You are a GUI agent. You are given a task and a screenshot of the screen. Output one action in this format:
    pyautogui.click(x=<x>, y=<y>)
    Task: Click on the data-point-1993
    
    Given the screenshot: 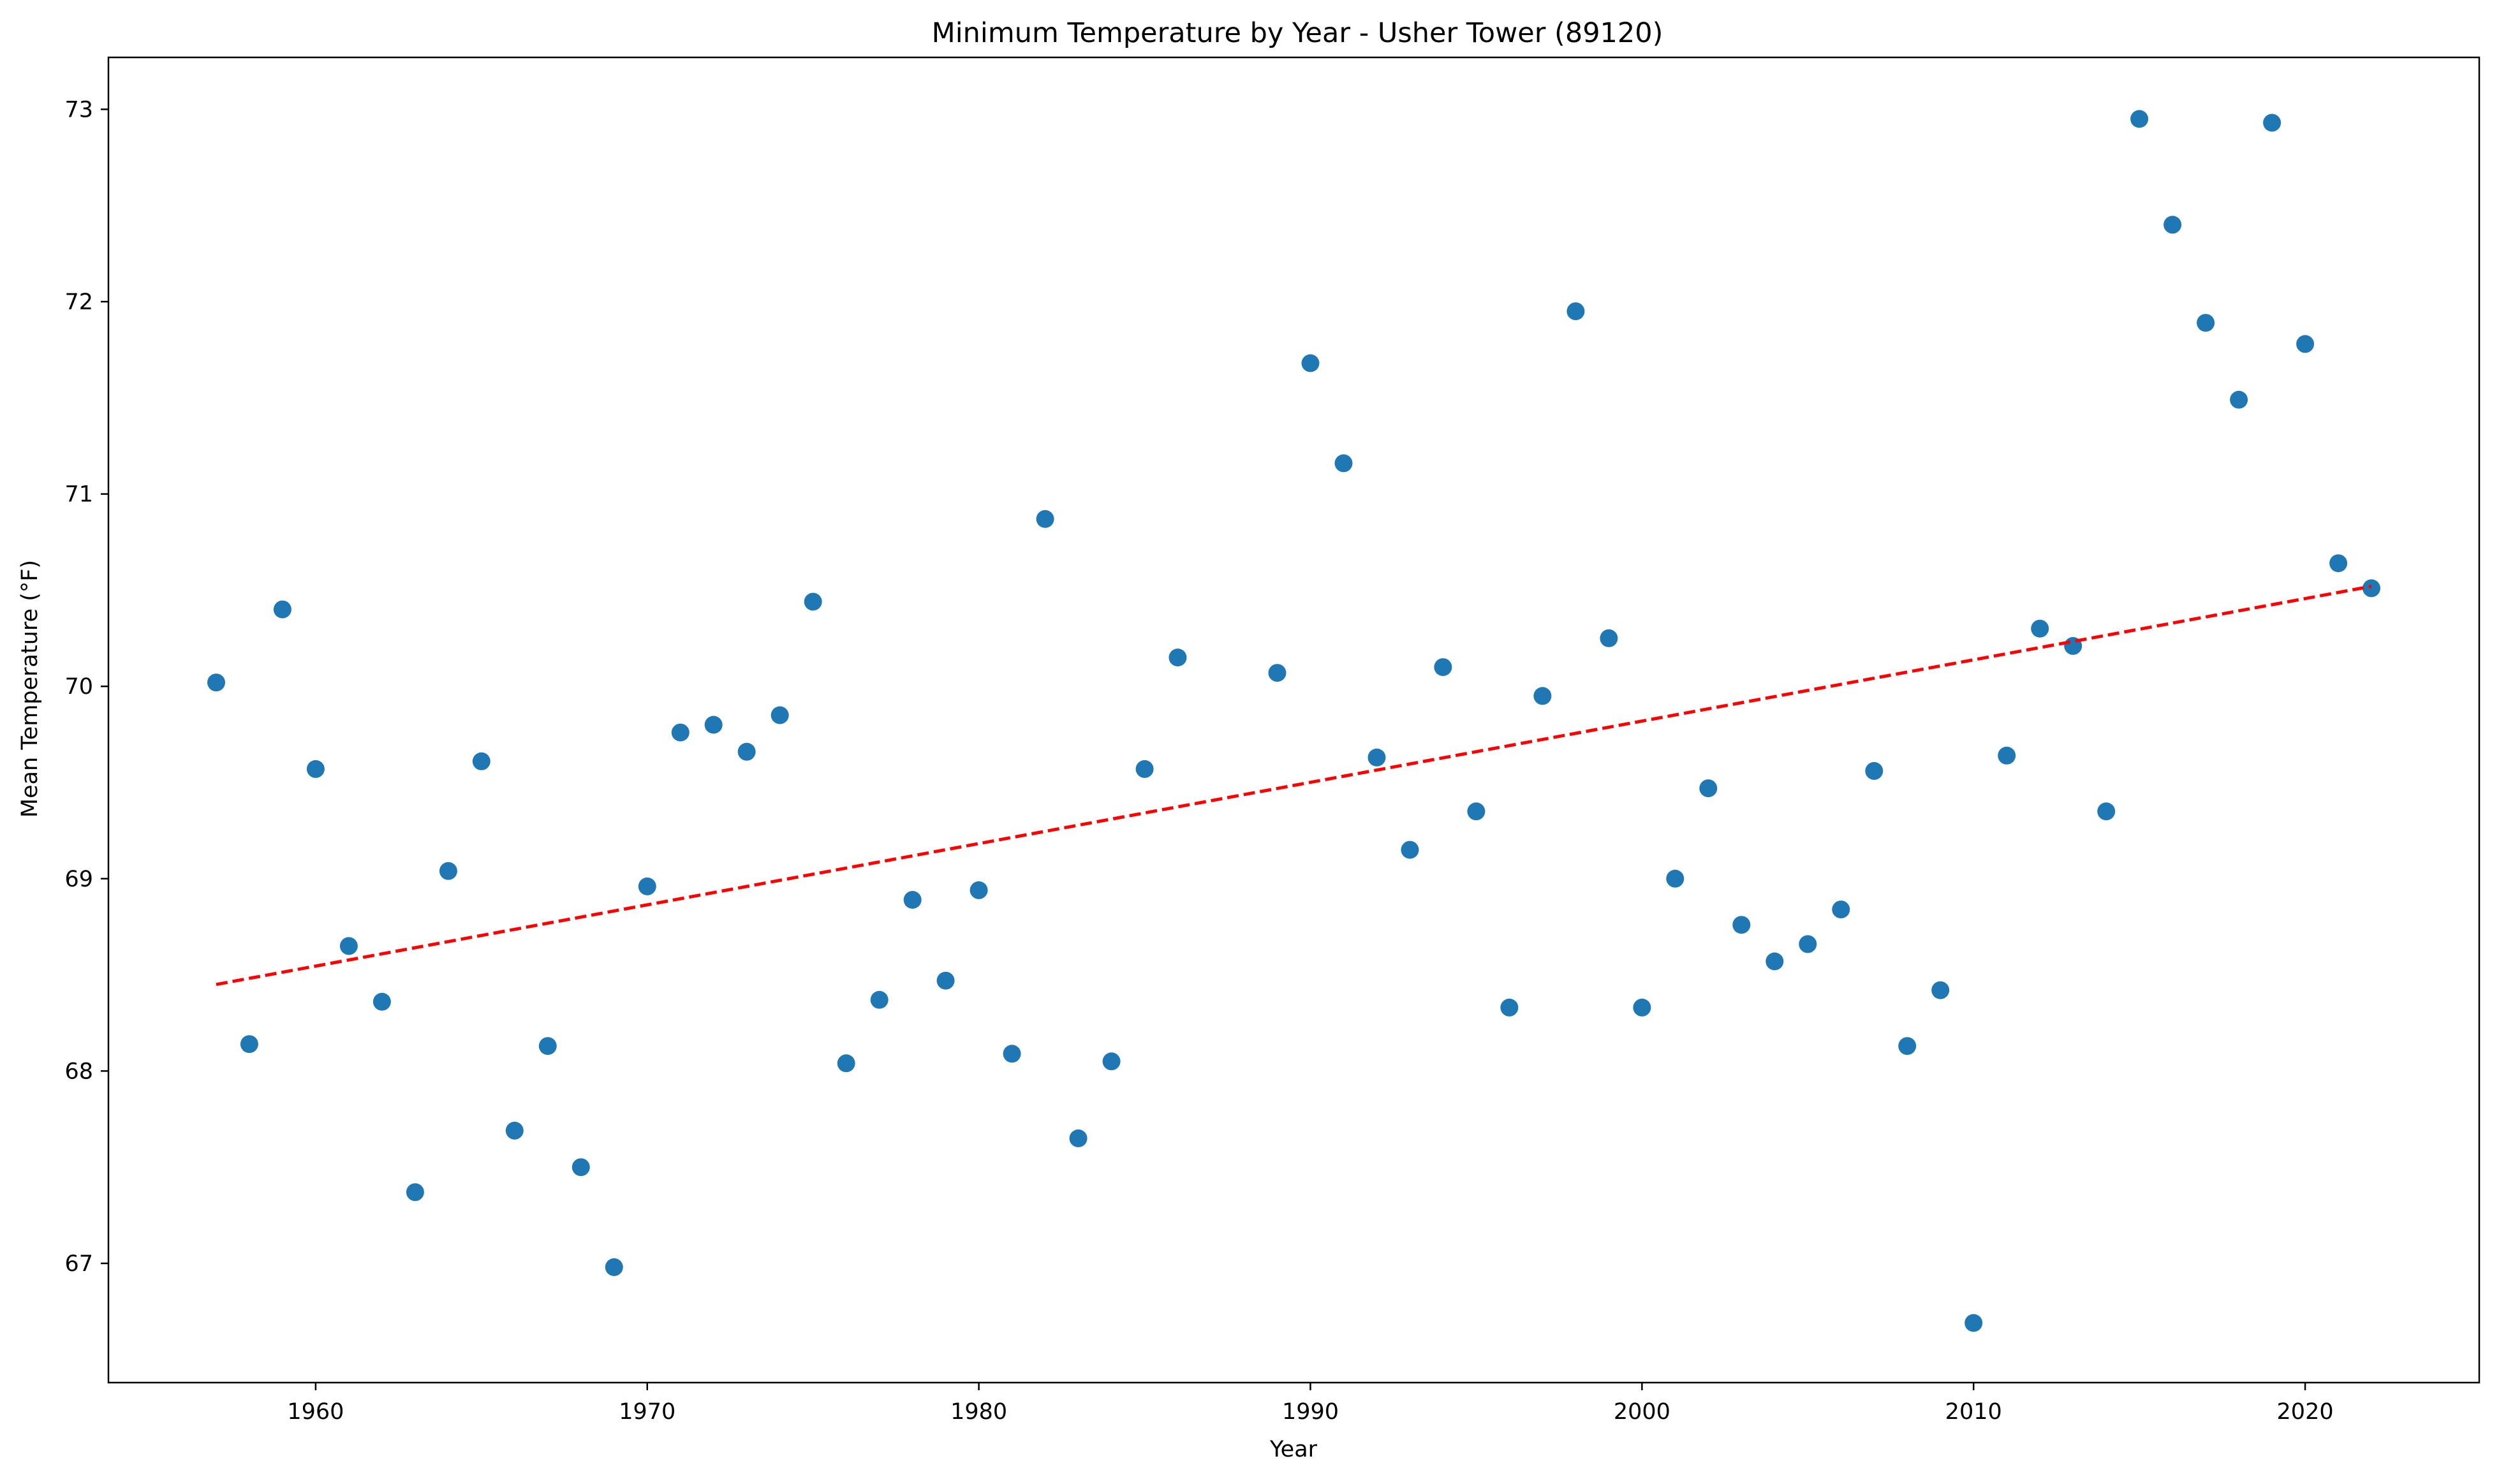 What is the action you would take?
    pyautogui.click(x=1410, y=850)
    